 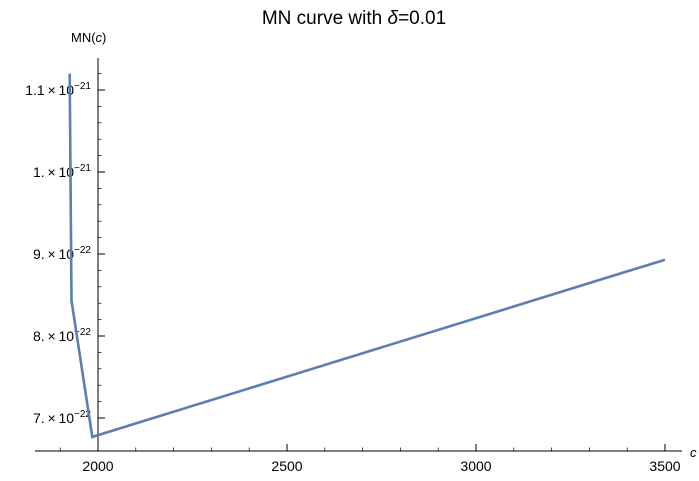 What do you see at coordinates (354, 18) in the screenshot?
I see `chart-title: MN curve with δ=0.01` at bounding box center [354, 18].